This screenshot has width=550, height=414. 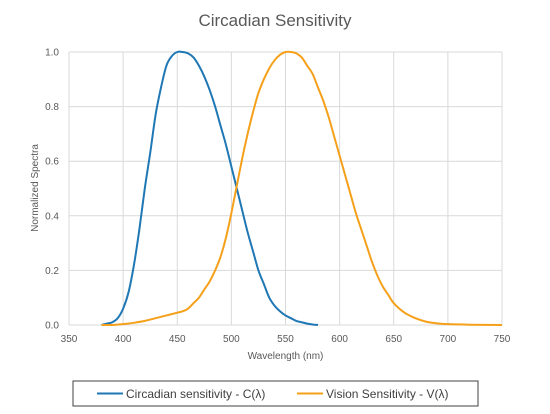 I want to click on x-tick-label: 550, so click(x=285, y=339).